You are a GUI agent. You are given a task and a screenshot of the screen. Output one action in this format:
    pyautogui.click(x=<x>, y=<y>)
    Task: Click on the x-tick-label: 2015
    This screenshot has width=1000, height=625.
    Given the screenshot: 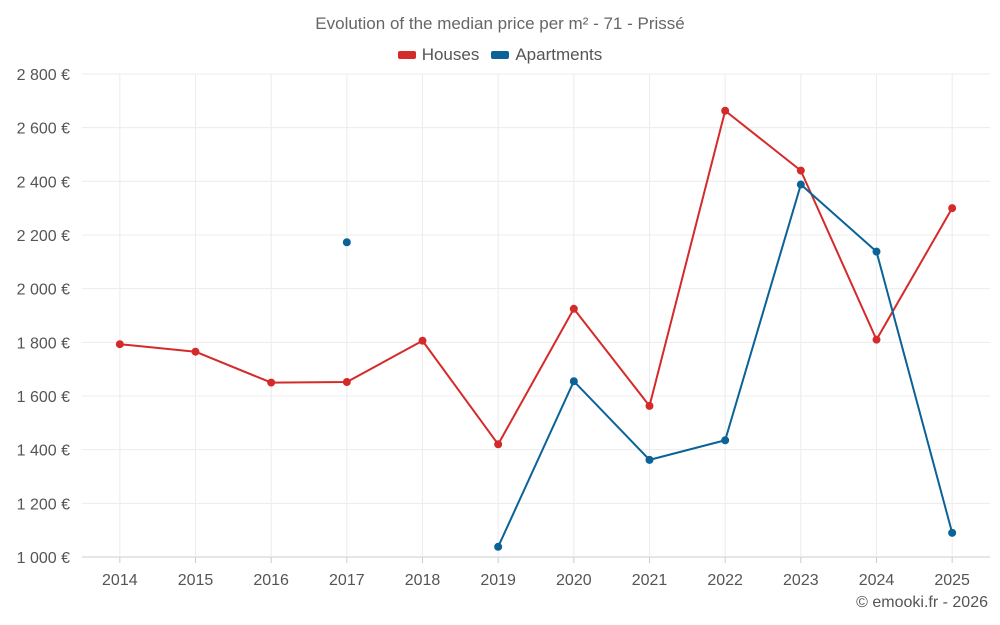 What is the action you would take?
    pyautogui.click(x=196, y=580)
    